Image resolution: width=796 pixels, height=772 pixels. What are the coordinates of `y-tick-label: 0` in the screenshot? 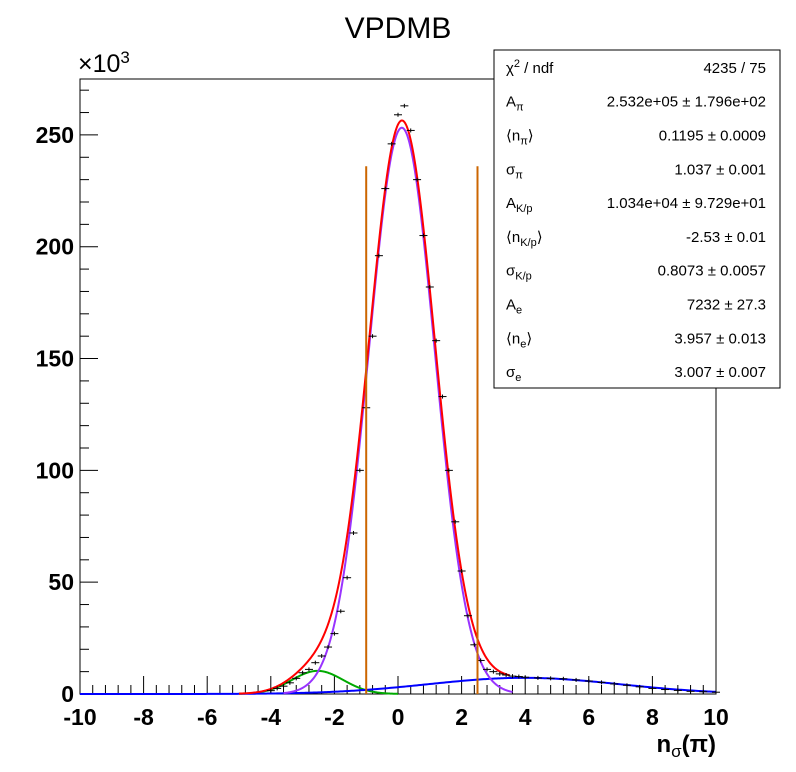 It's located at (67, 694).